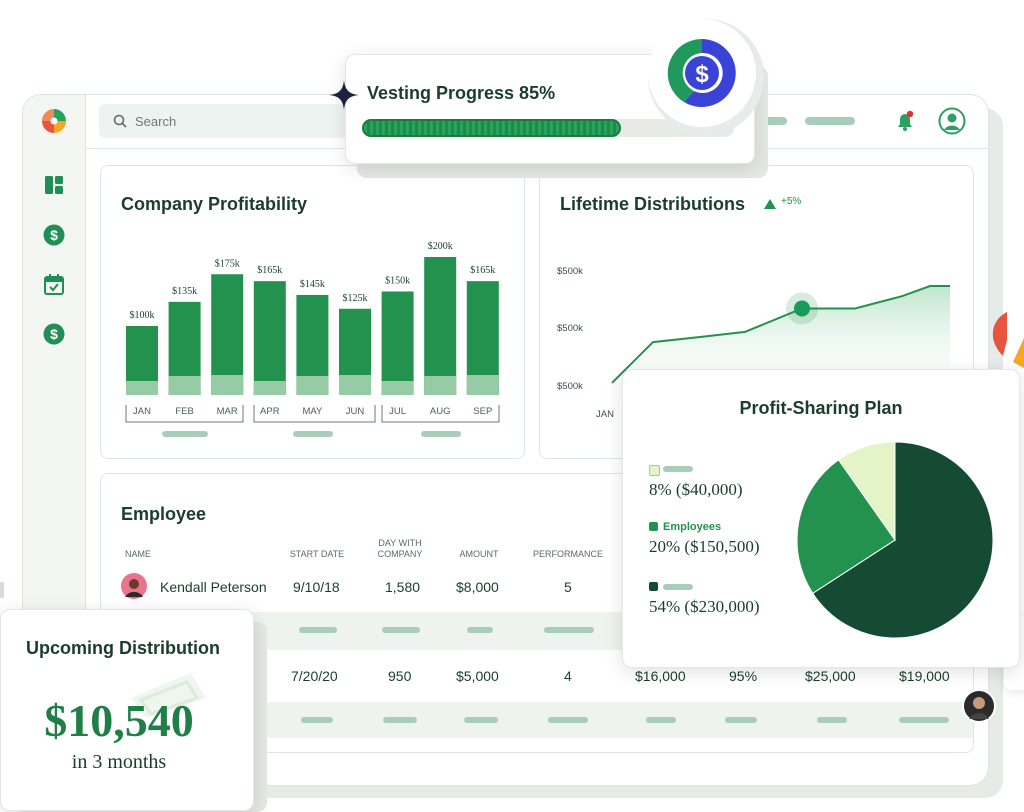  Describe the element at coordinates (802, 308) in the screenshot. I see `highlight-point` at that location.